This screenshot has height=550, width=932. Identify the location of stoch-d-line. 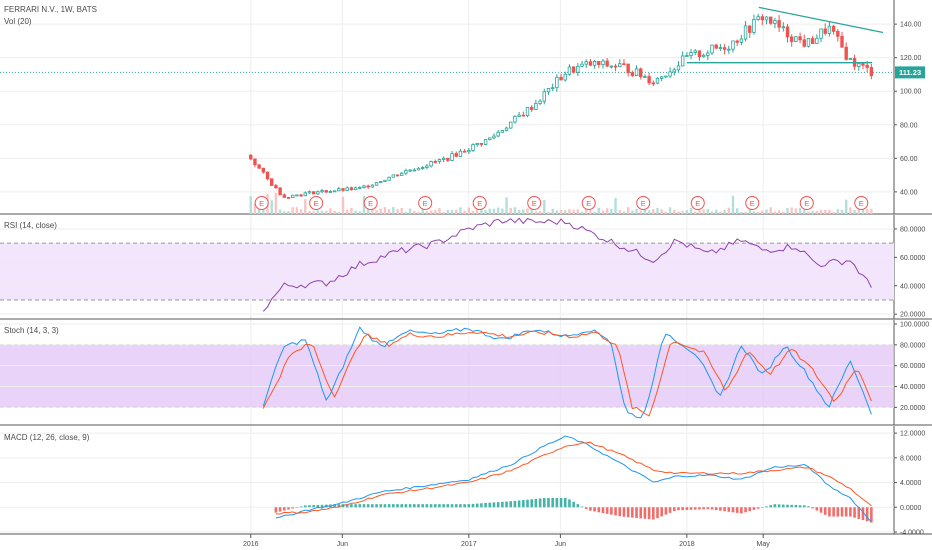
(567, 373).